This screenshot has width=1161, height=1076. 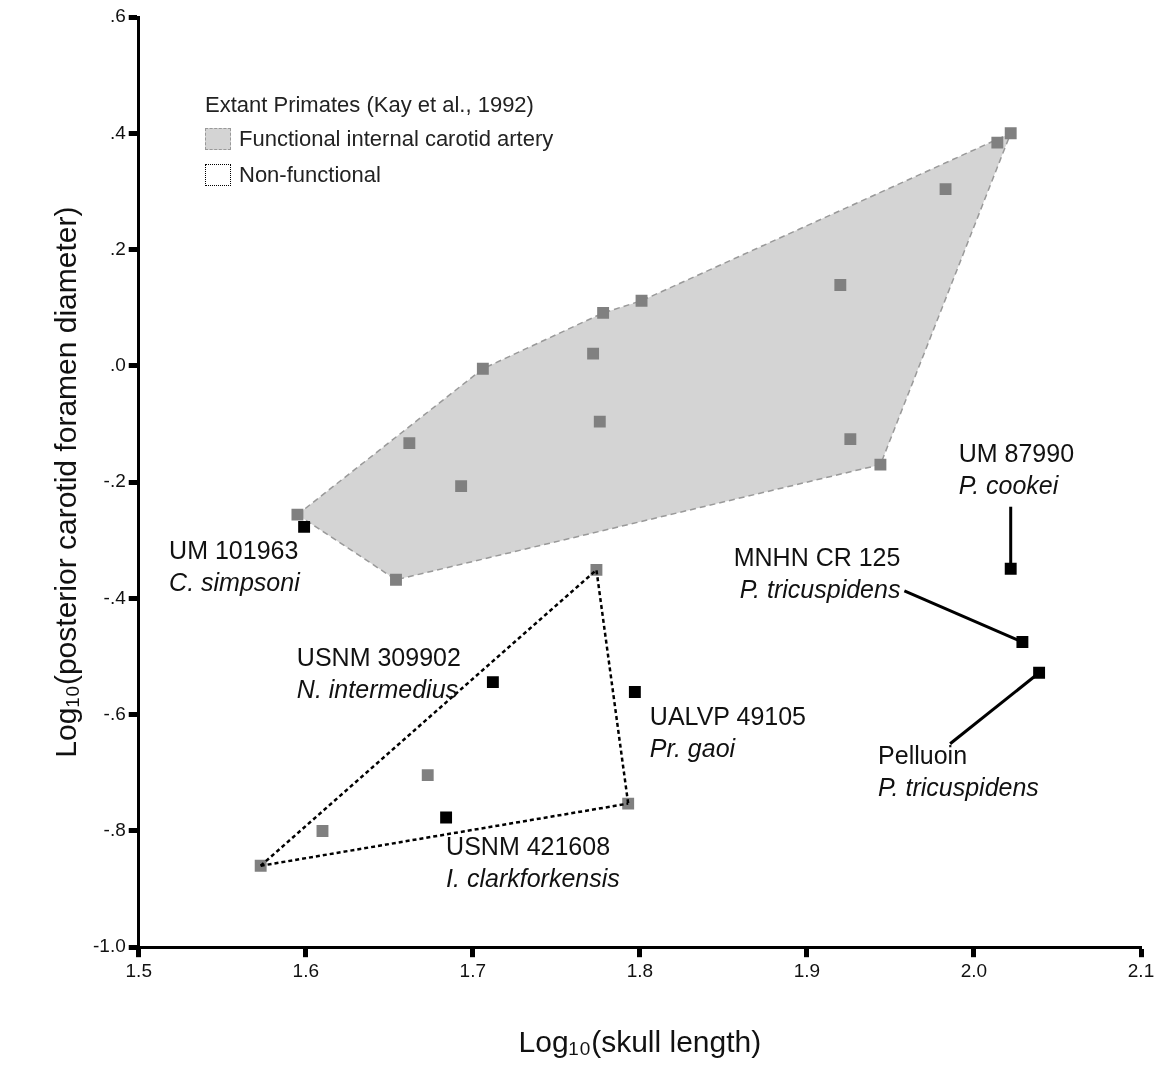 I want to click on y-tick-label: -.4, so click(x=115, y=597).